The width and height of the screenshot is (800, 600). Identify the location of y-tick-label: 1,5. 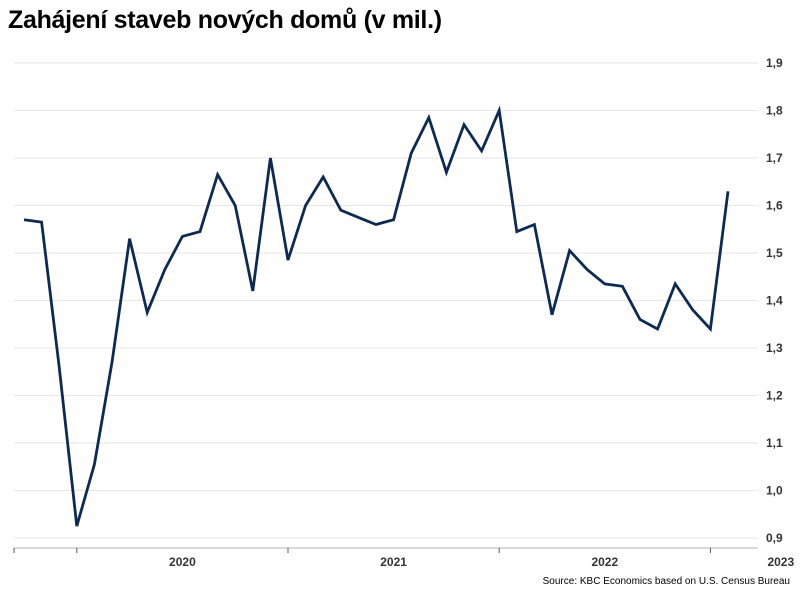
(774, 253).